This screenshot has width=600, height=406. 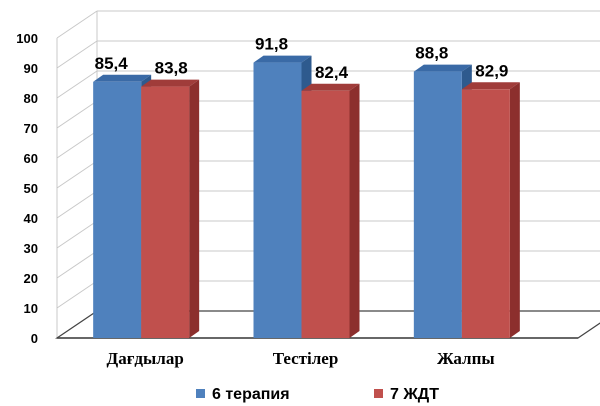 I want to click on bar: 82,9, so click(x=490, y=199).